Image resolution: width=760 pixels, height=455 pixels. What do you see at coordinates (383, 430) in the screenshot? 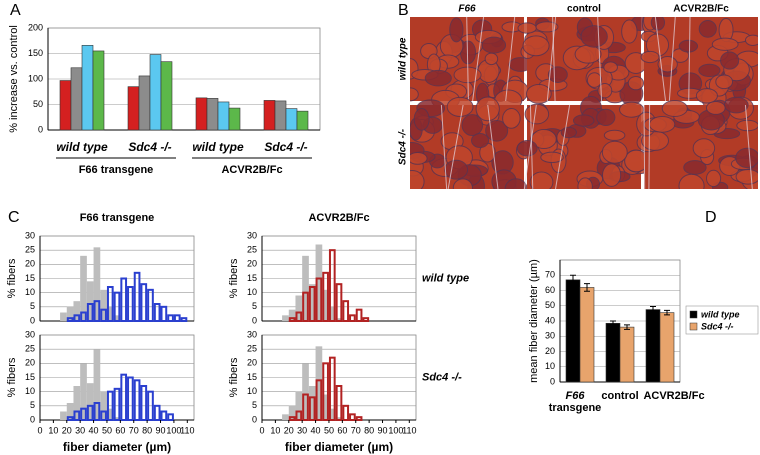
I see `x-tick-label: 90` at bounding box center [383, 430].